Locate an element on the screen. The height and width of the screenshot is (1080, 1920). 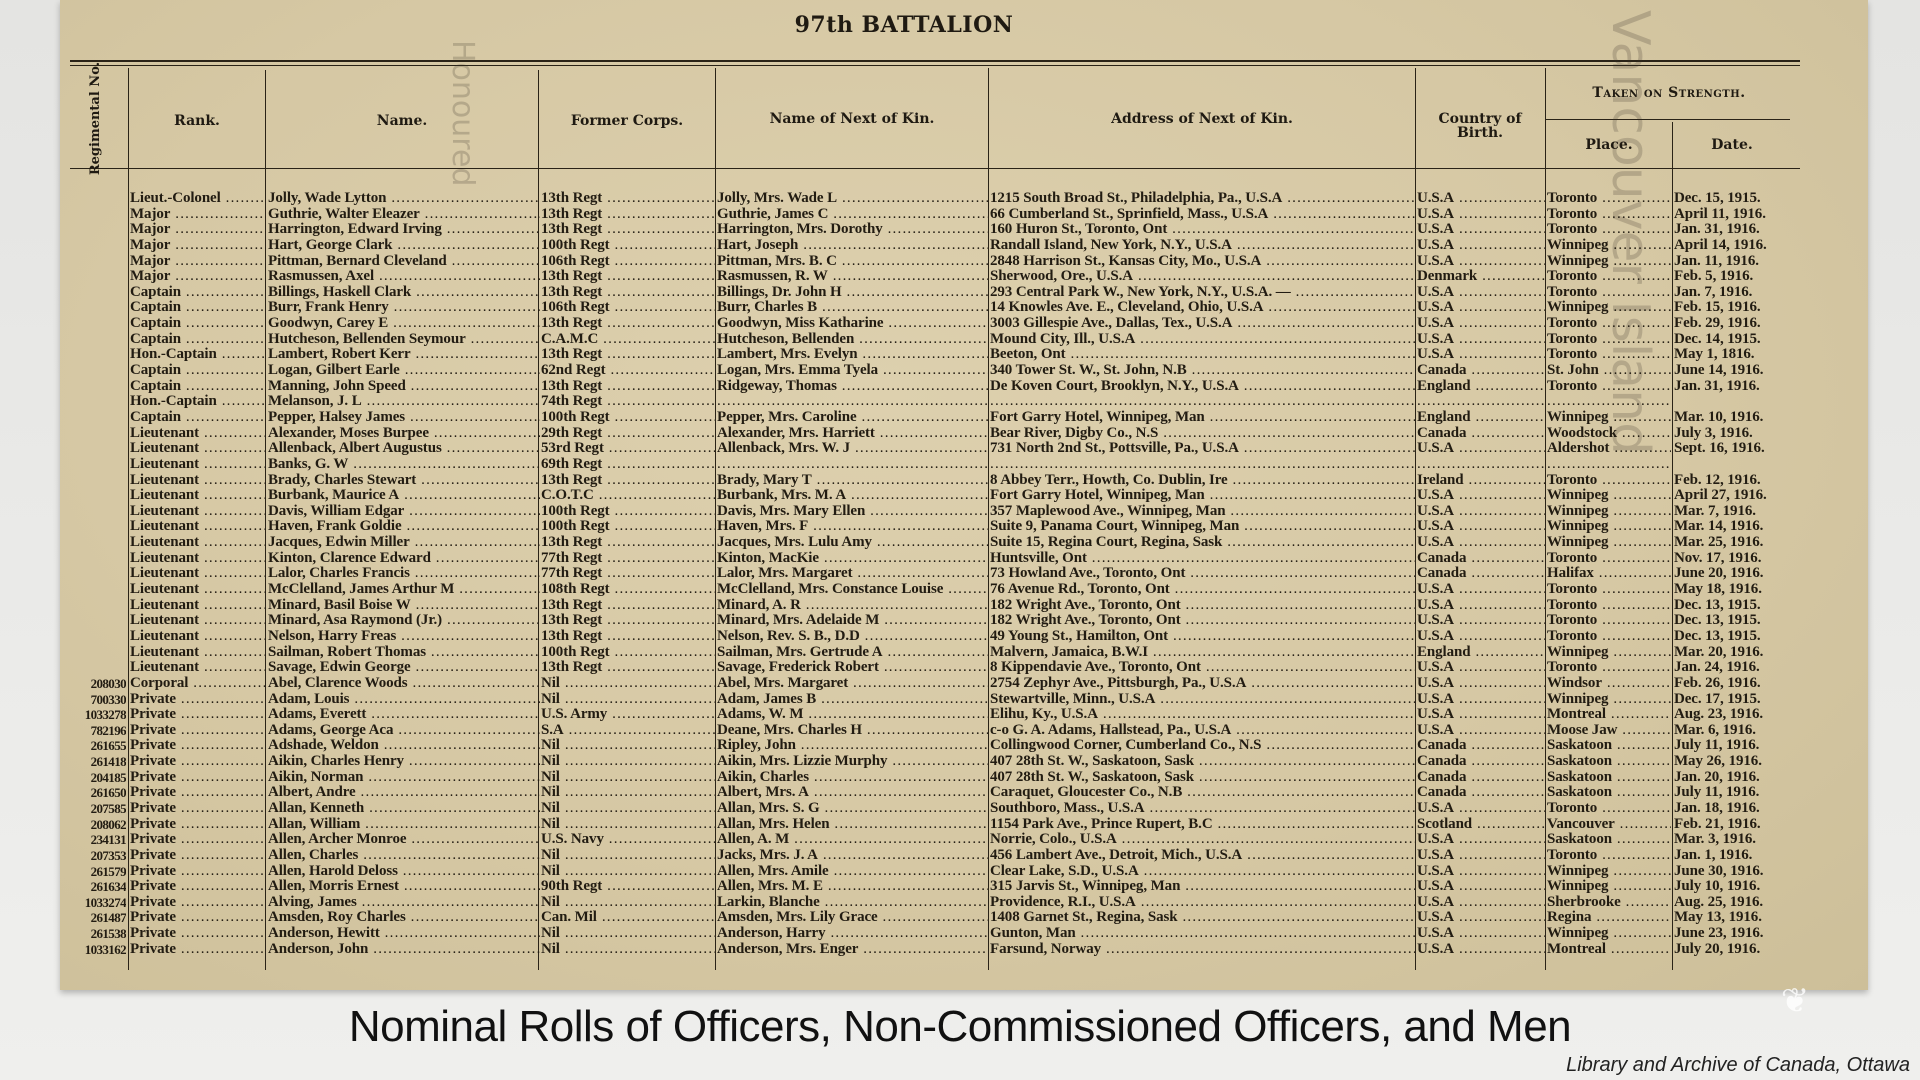
name-cell: Allan, William is located at coordinates (404, 825).